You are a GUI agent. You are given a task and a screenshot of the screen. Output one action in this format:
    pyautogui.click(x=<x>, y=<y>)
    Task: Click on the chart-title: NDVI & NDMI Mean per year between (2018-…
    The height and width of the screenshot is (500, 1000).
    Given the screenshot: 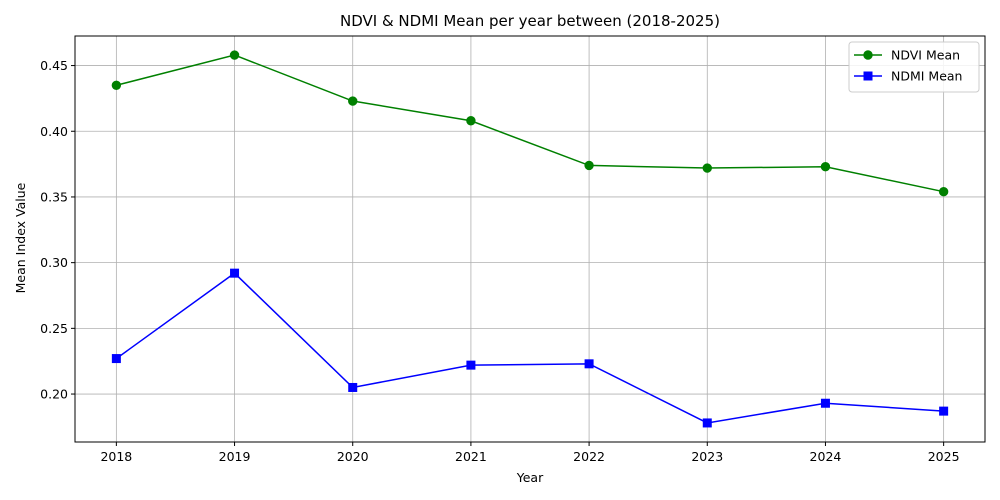 What is the action you would take?
    pyautogui.click(x=530, y=21)
    